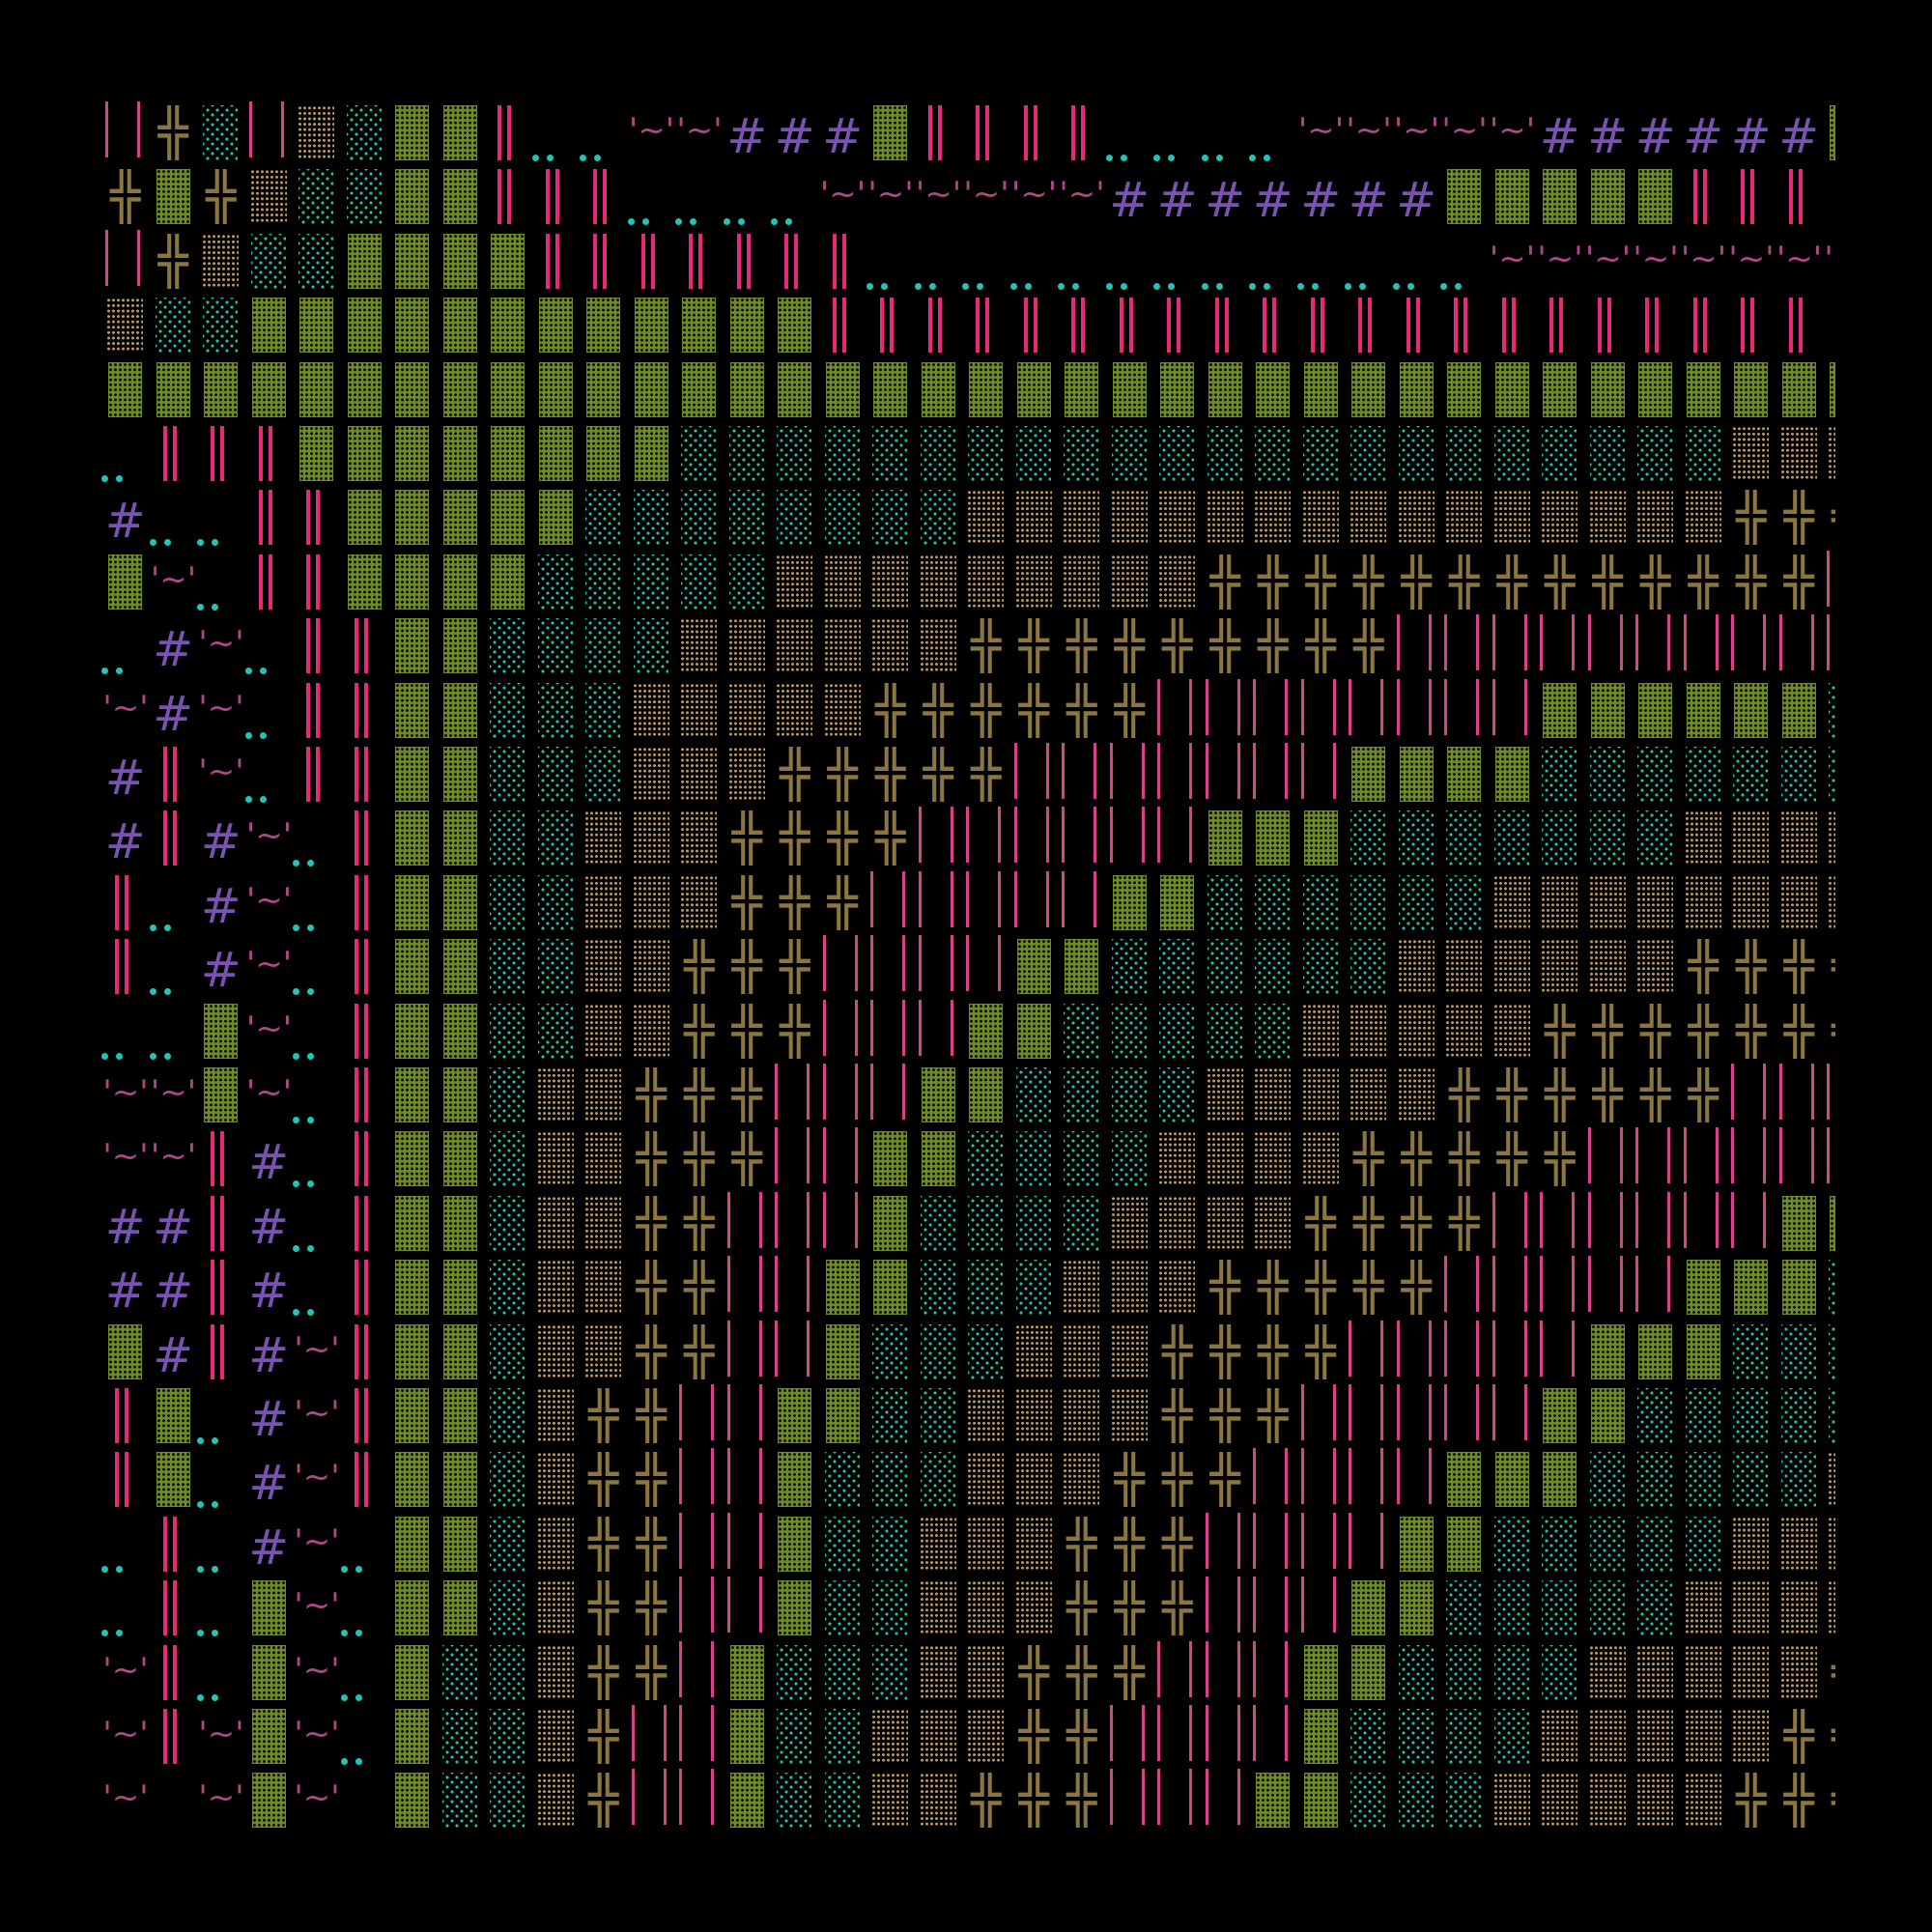 The image size is (1932, 1932). Describe the element at coordinates (748, 137) in the screenshot. I see `grid-cell: #` at that location.